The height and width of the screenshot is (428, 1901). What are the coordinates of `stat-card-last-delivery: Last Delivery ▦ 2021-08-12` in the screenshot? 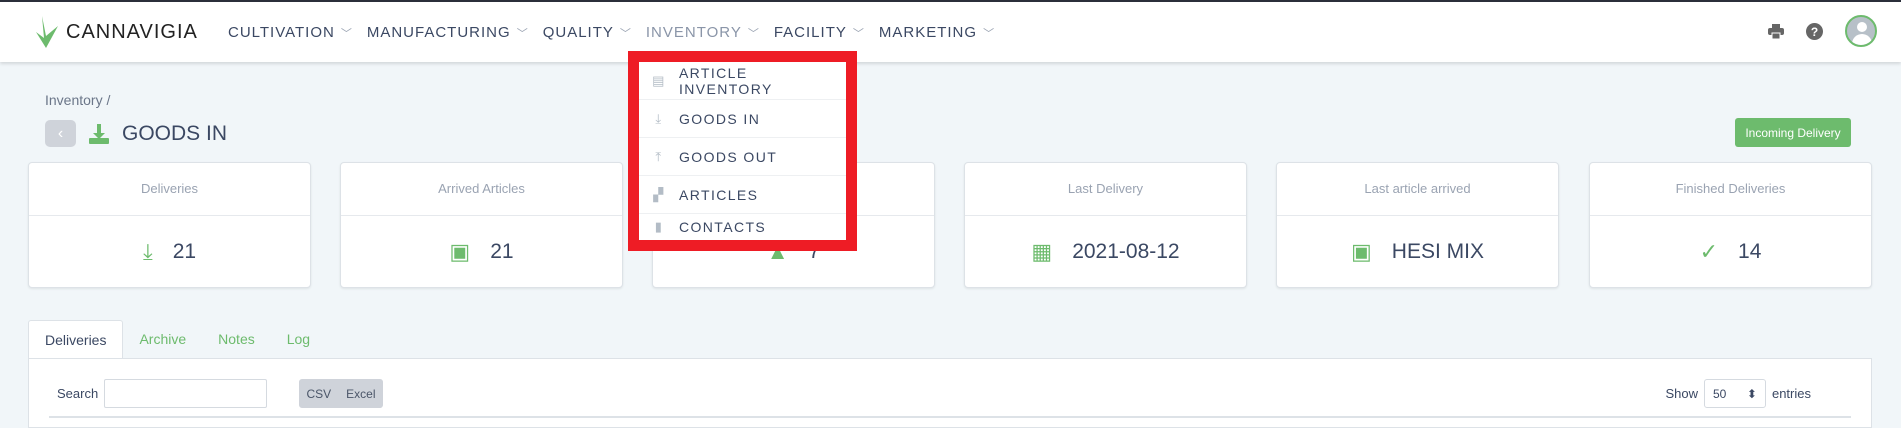 It's located at (1105, 225).